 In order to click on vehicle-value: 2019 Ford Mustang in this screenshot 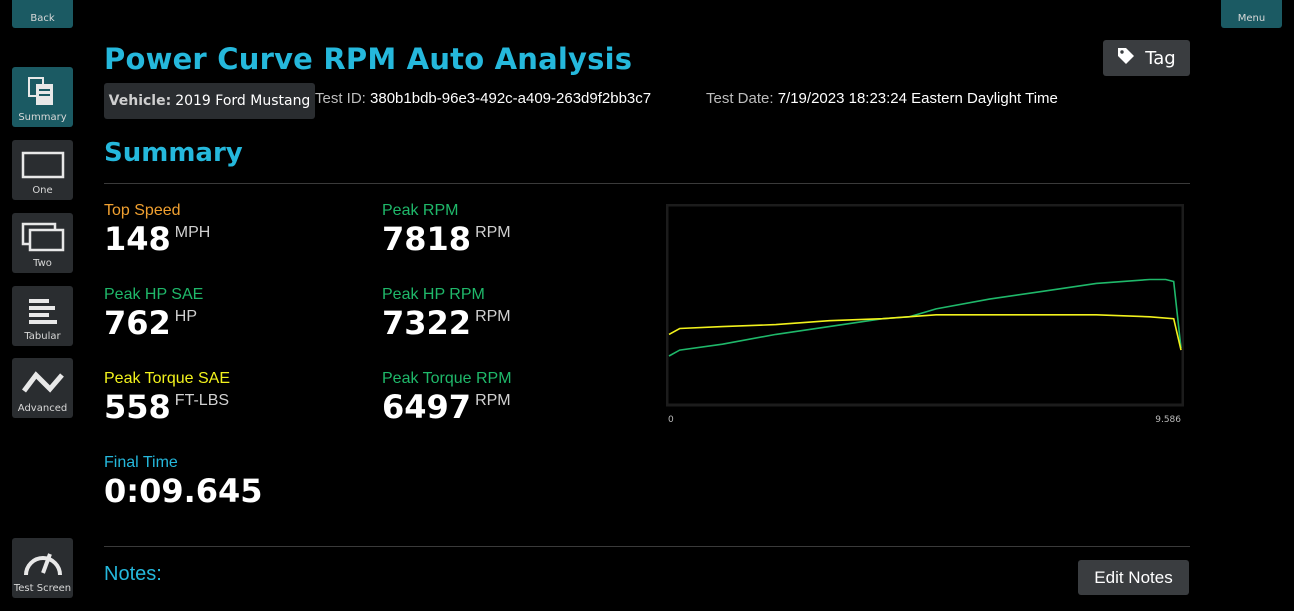, I will do `click(243, 101)`.